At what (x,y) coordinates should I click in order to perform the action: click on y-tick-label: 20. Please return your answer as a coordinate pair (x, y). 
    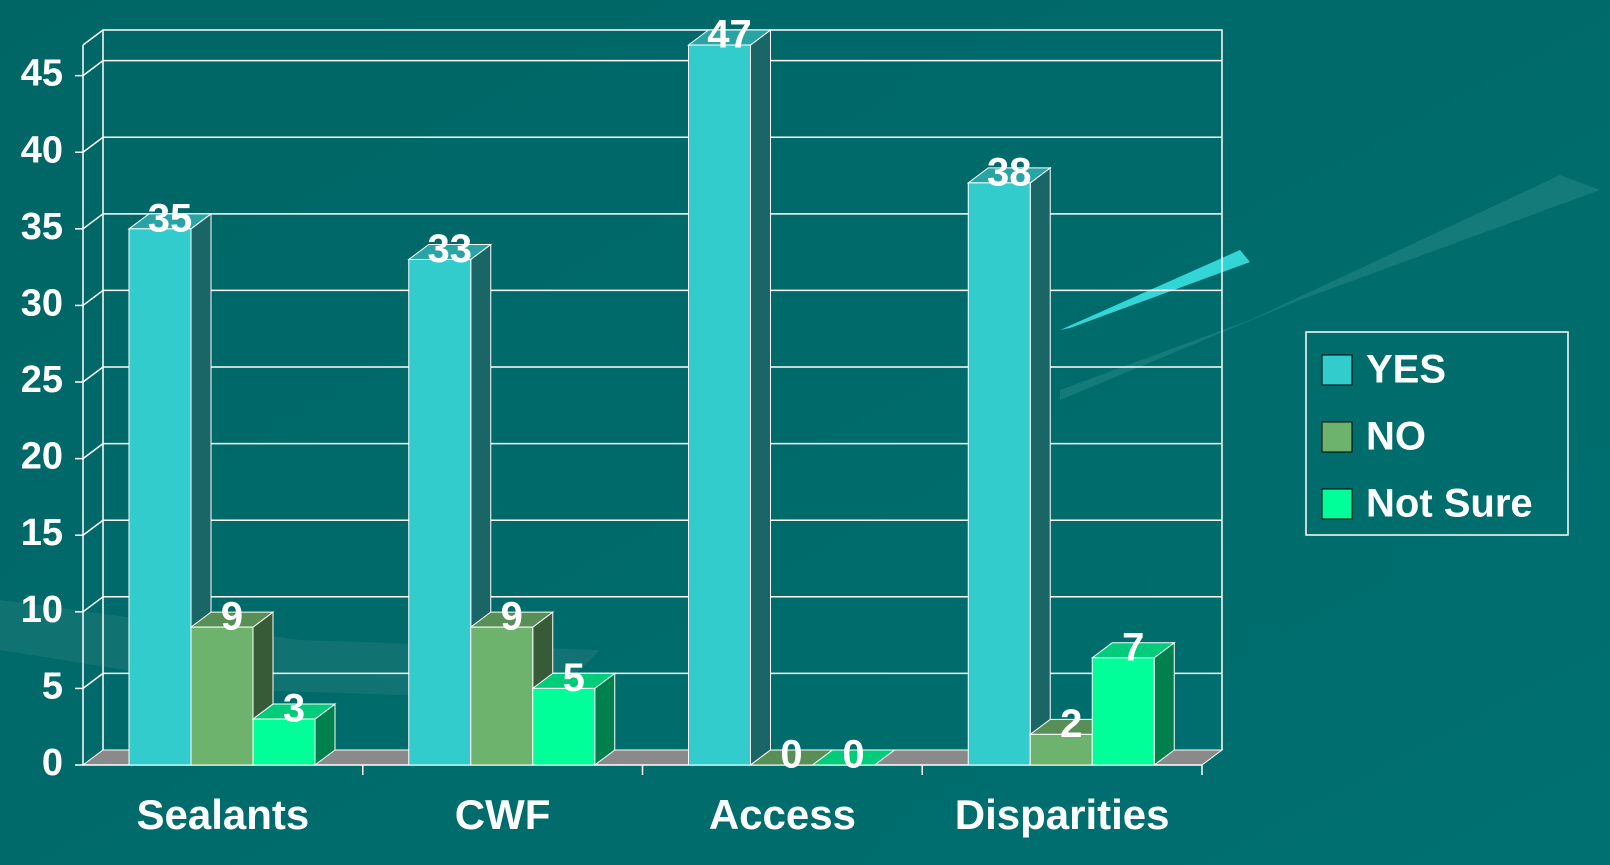
    Looking at the image, I should click on (42, 457).